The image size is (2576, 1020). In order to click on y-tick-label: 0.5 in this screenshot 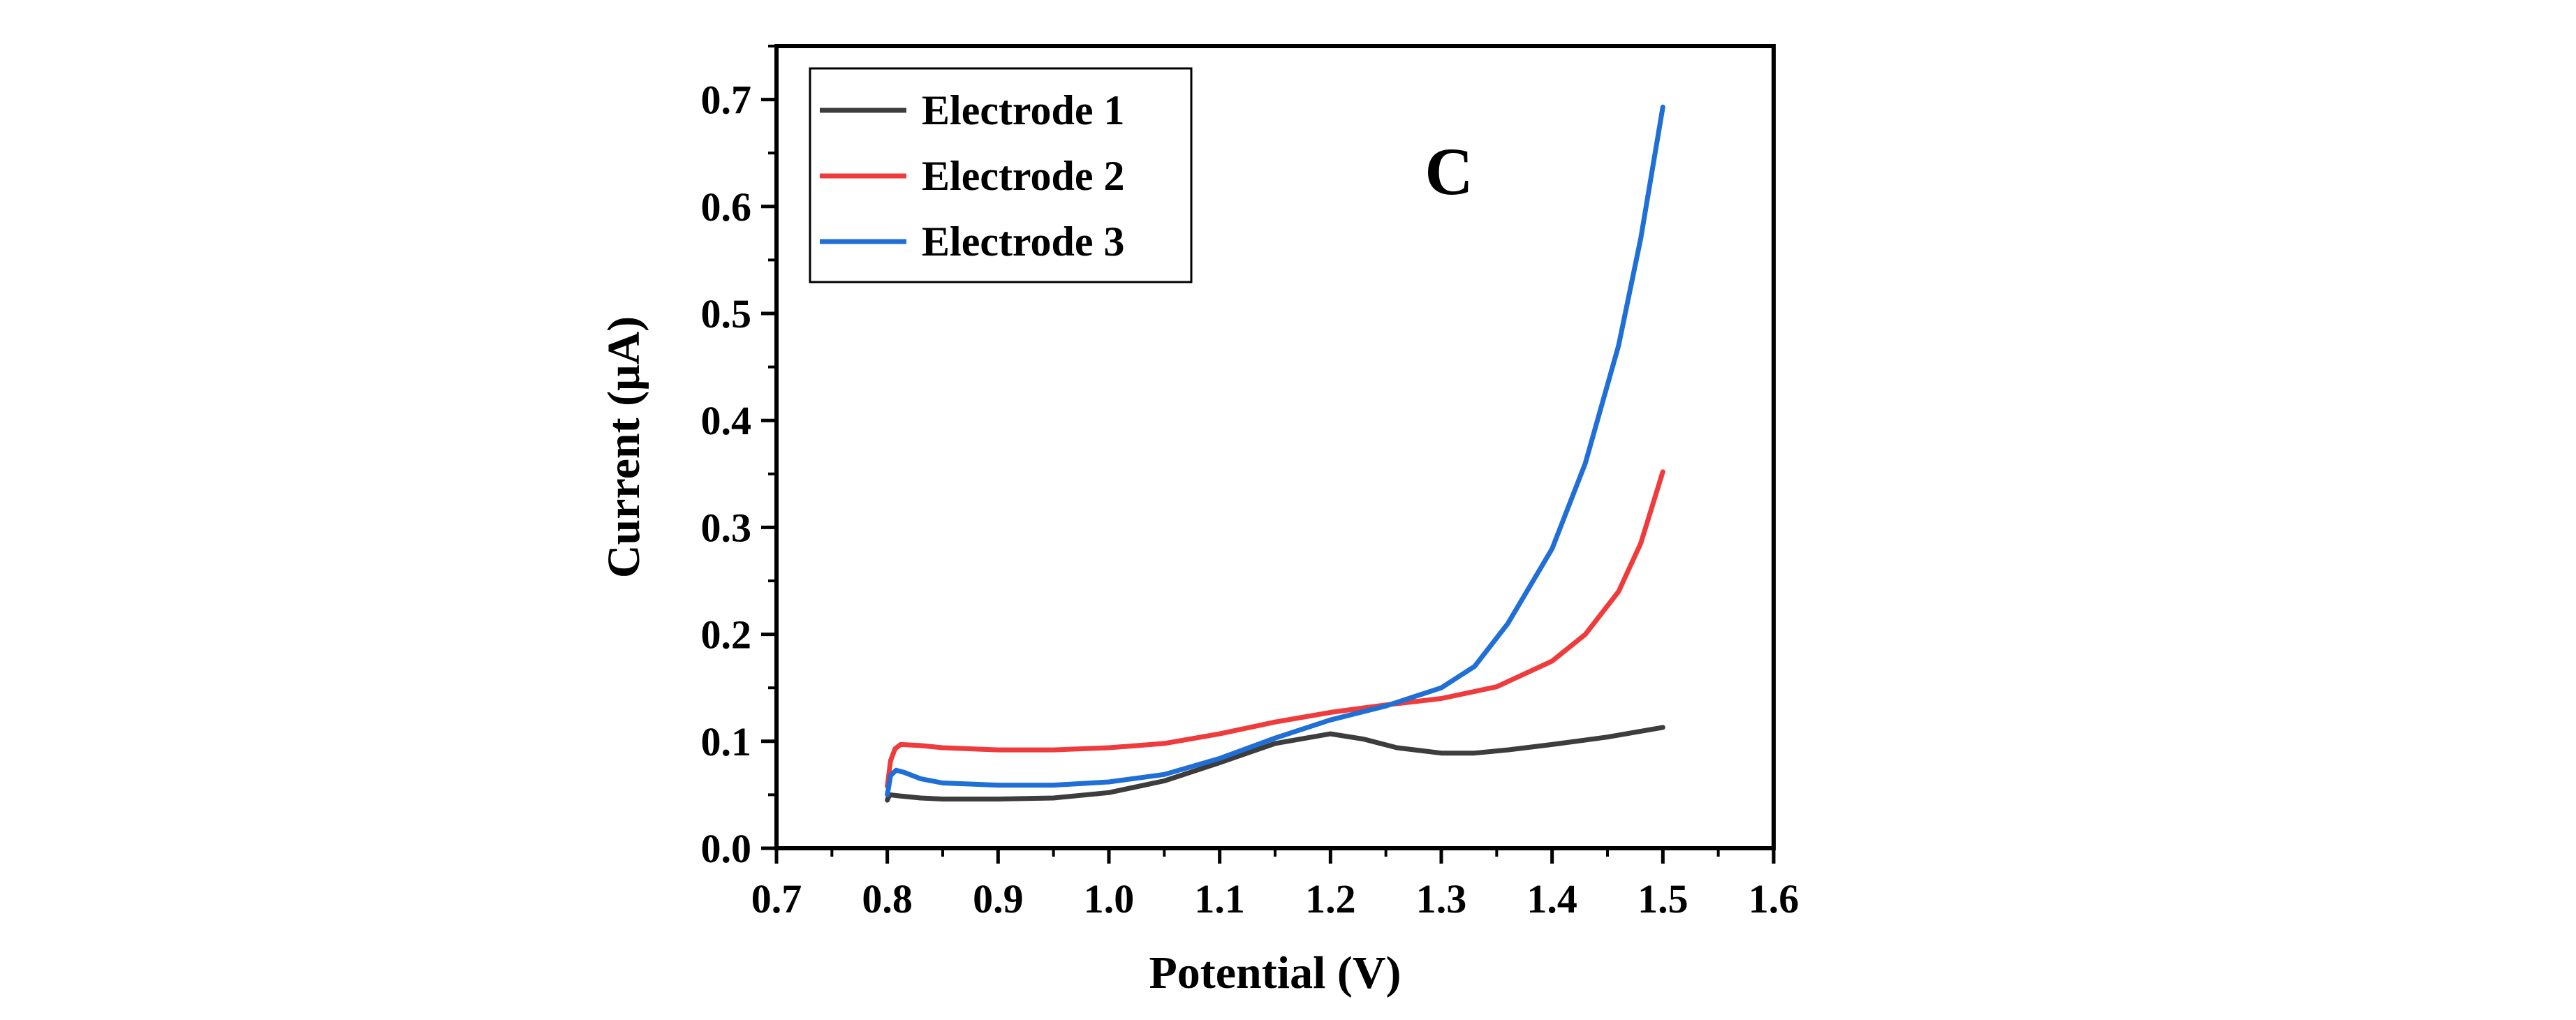, I will do `click(726, 314)`.